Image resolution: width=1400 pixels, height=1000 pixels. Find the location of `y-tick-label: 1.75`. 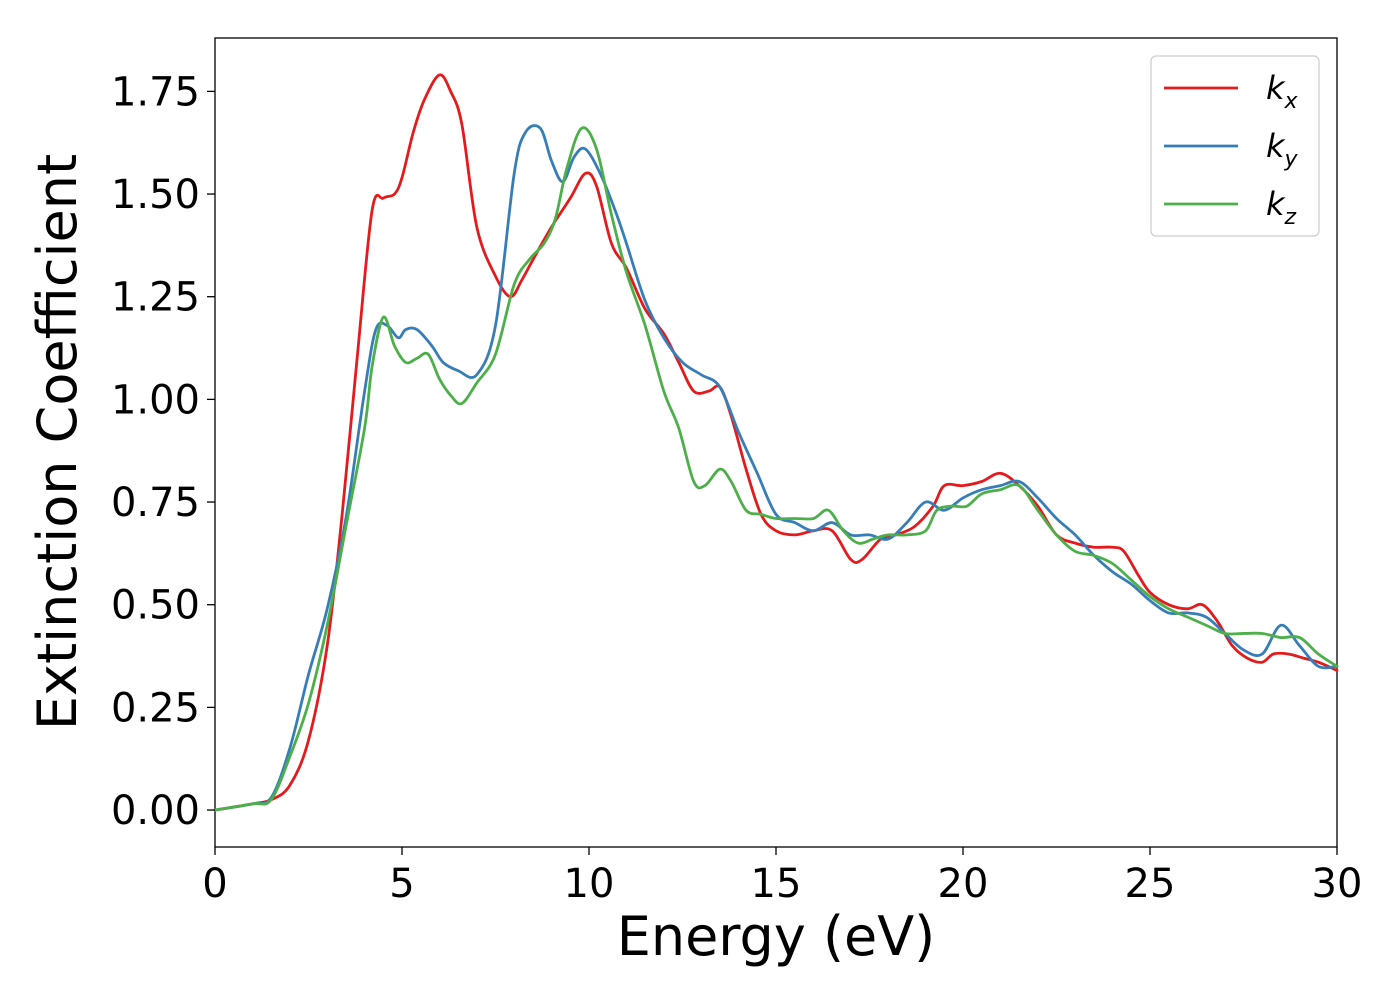

y-tick-label: 1.75 is located at coordinates (155, 92).